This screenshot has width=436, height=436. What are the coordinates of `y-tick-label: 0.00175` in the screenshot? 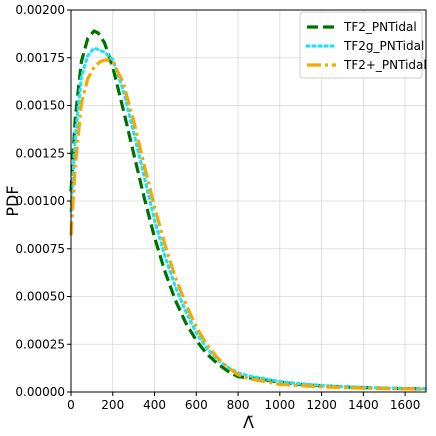 It's located at (40, 58).